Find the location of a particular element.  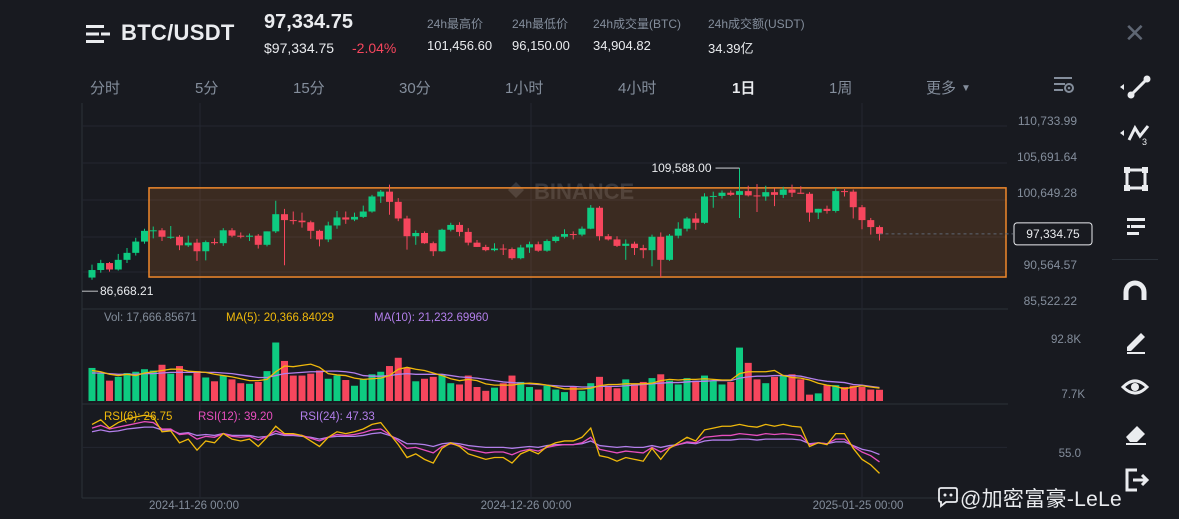

chart-settings-icon is located at coordinates (1064, 85).